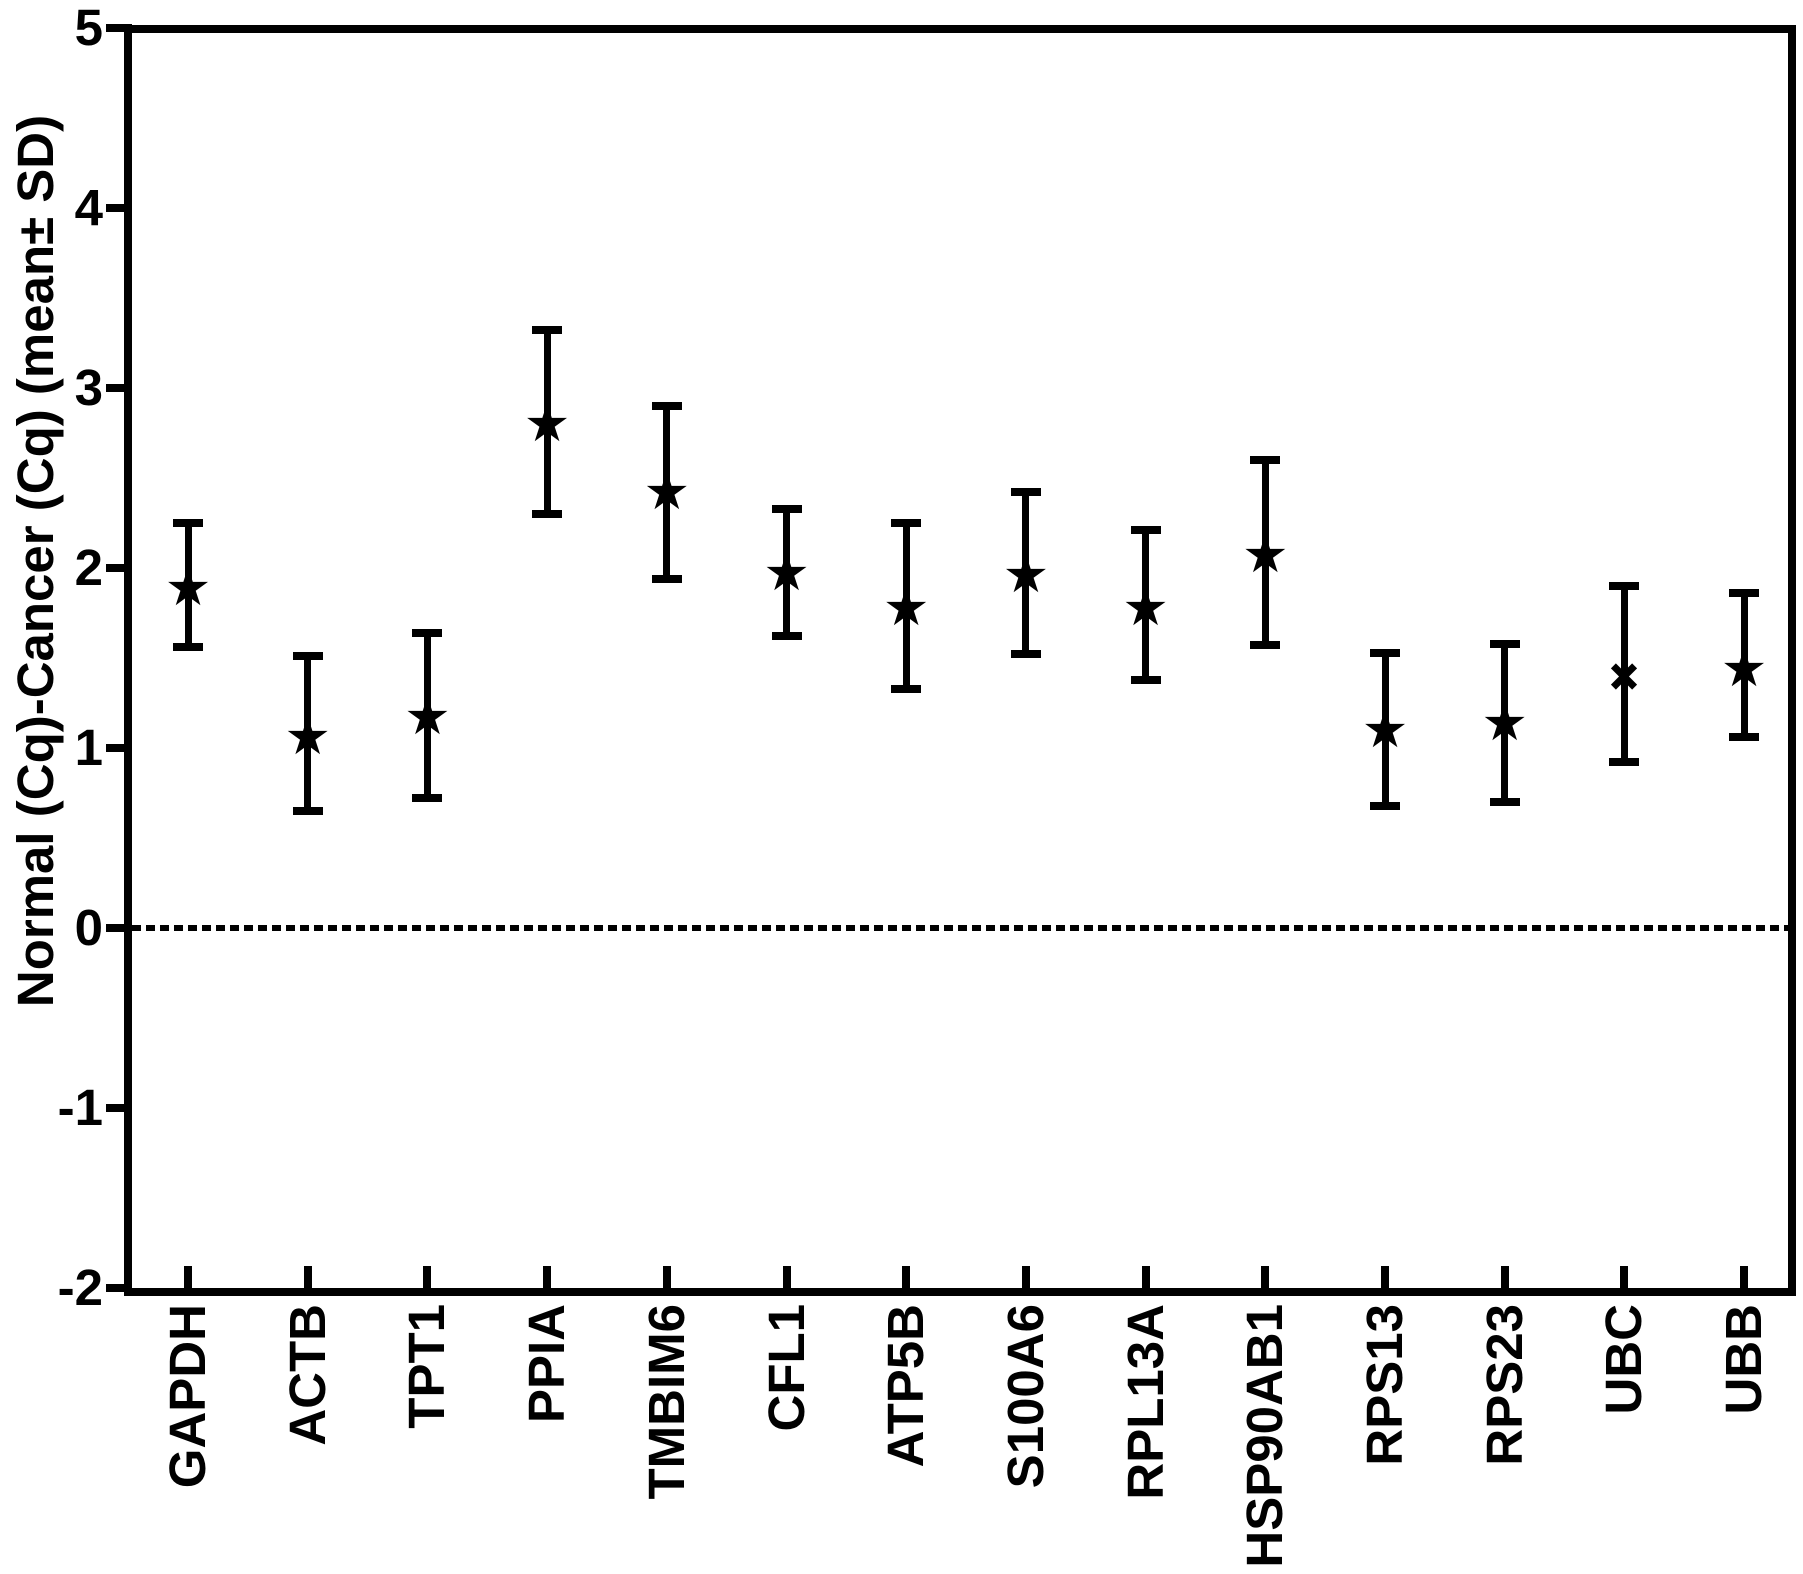  I want to click on x-tick-label: S100A6, so click(1025, 1396).